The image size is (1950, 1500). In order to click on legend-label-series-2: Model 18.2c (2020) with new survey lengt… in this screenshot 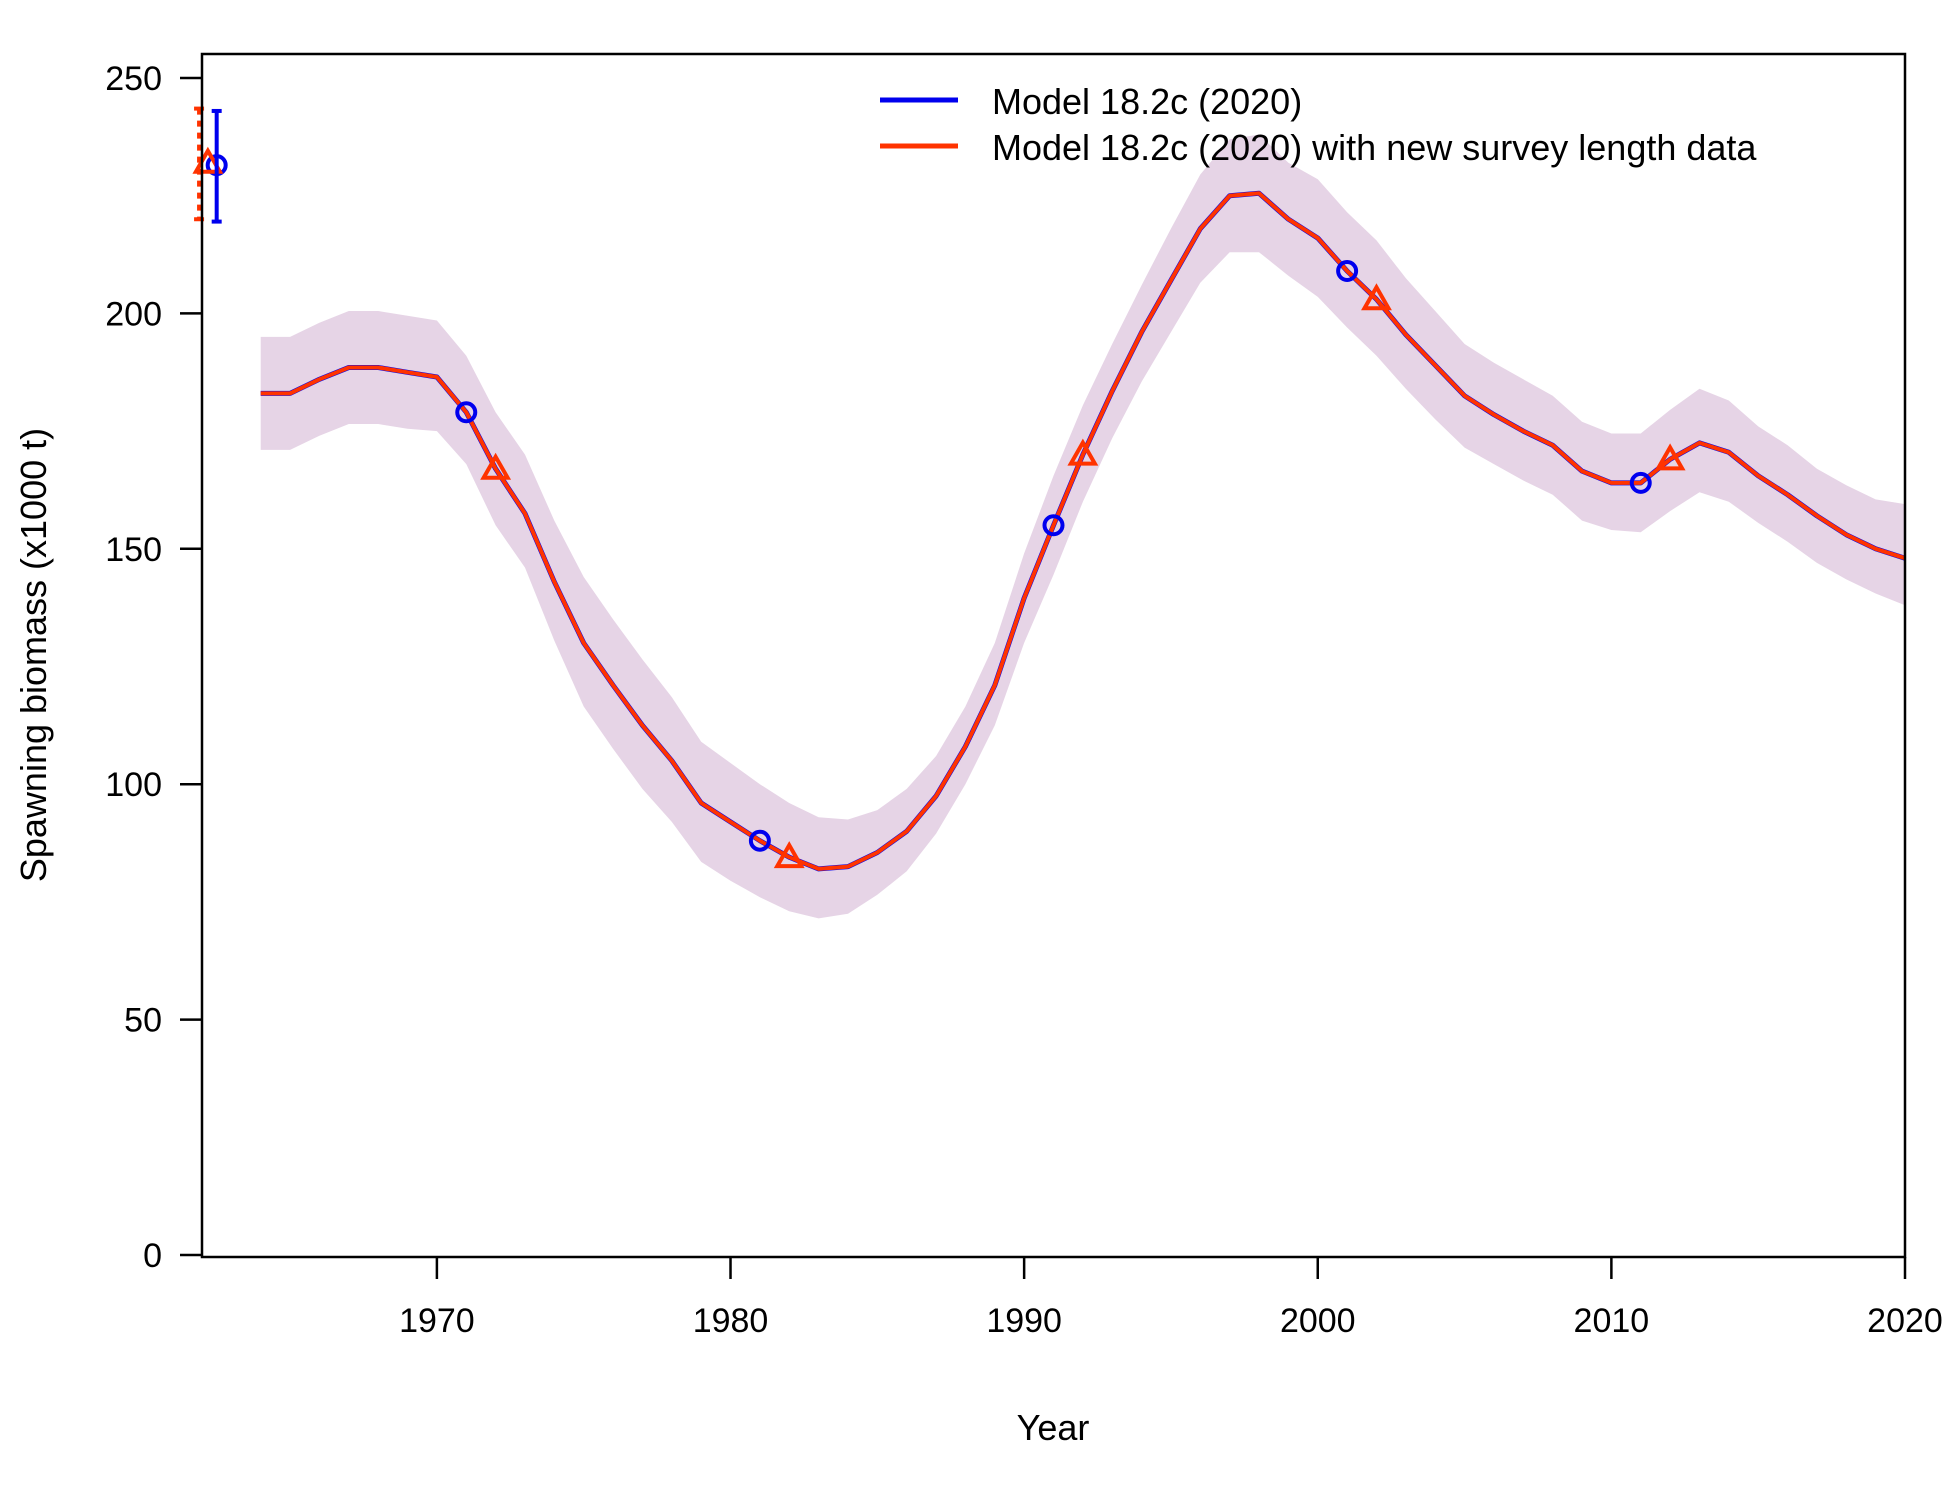, I will do `click(1374, 147)`.